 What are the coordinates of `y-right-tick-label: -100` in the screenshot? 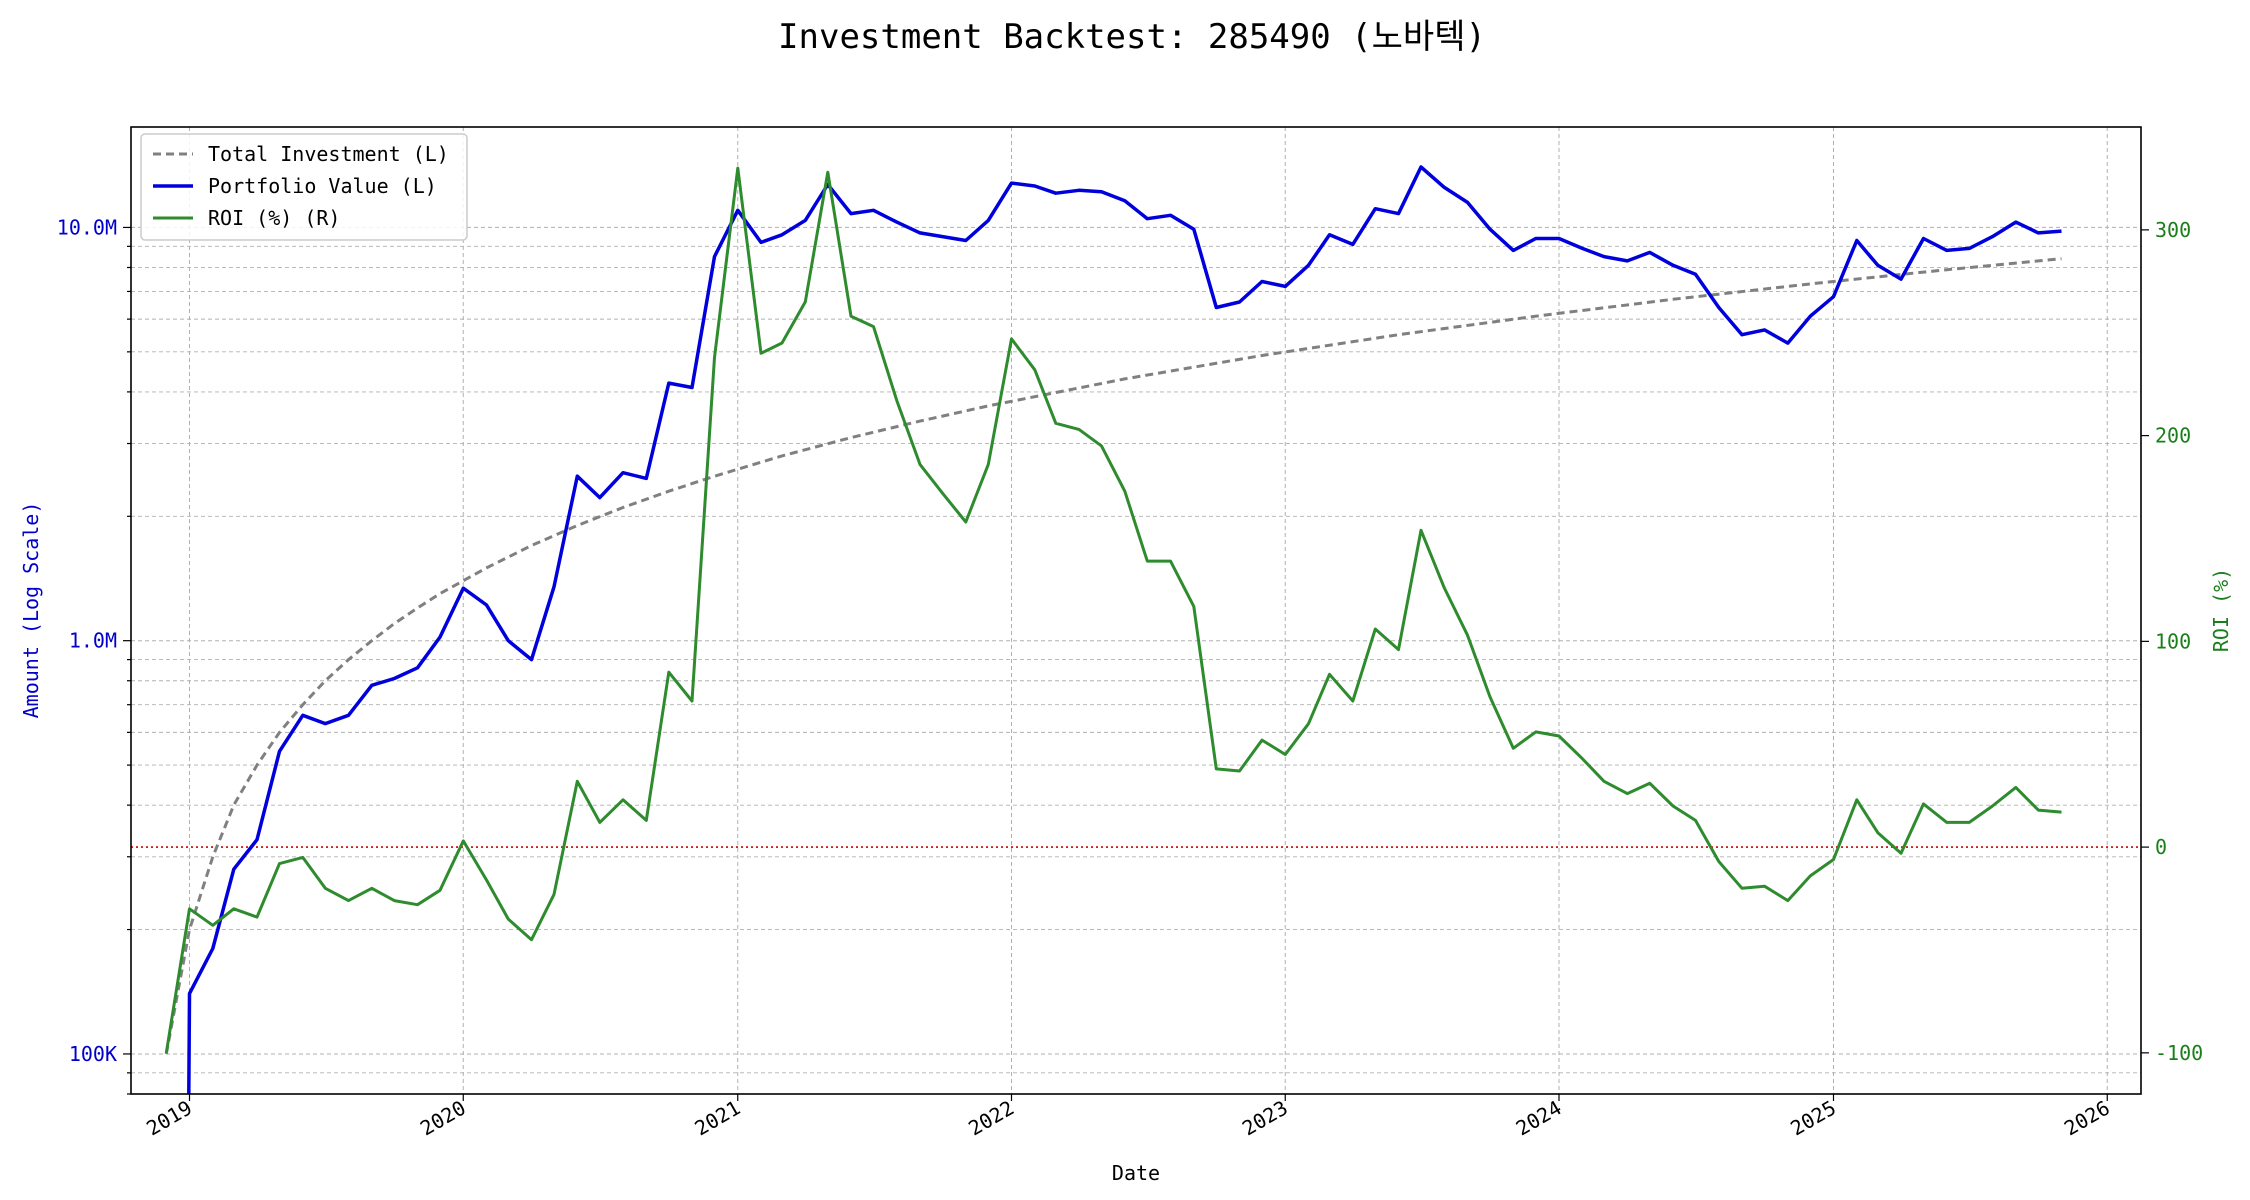 It's located at (2179, 1053).